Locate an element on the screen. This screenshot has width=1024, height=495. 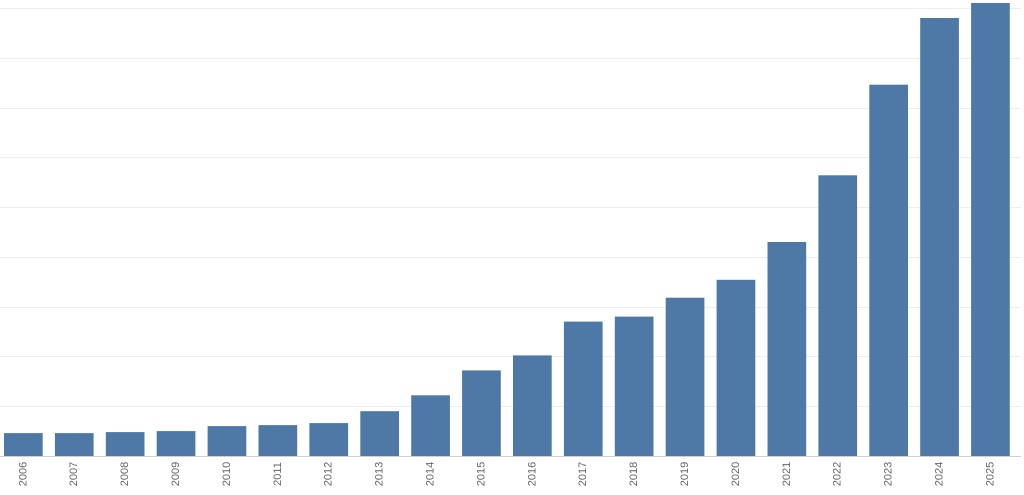
x-tick-label-2013: 2013 is located at coordinates (380, 474).